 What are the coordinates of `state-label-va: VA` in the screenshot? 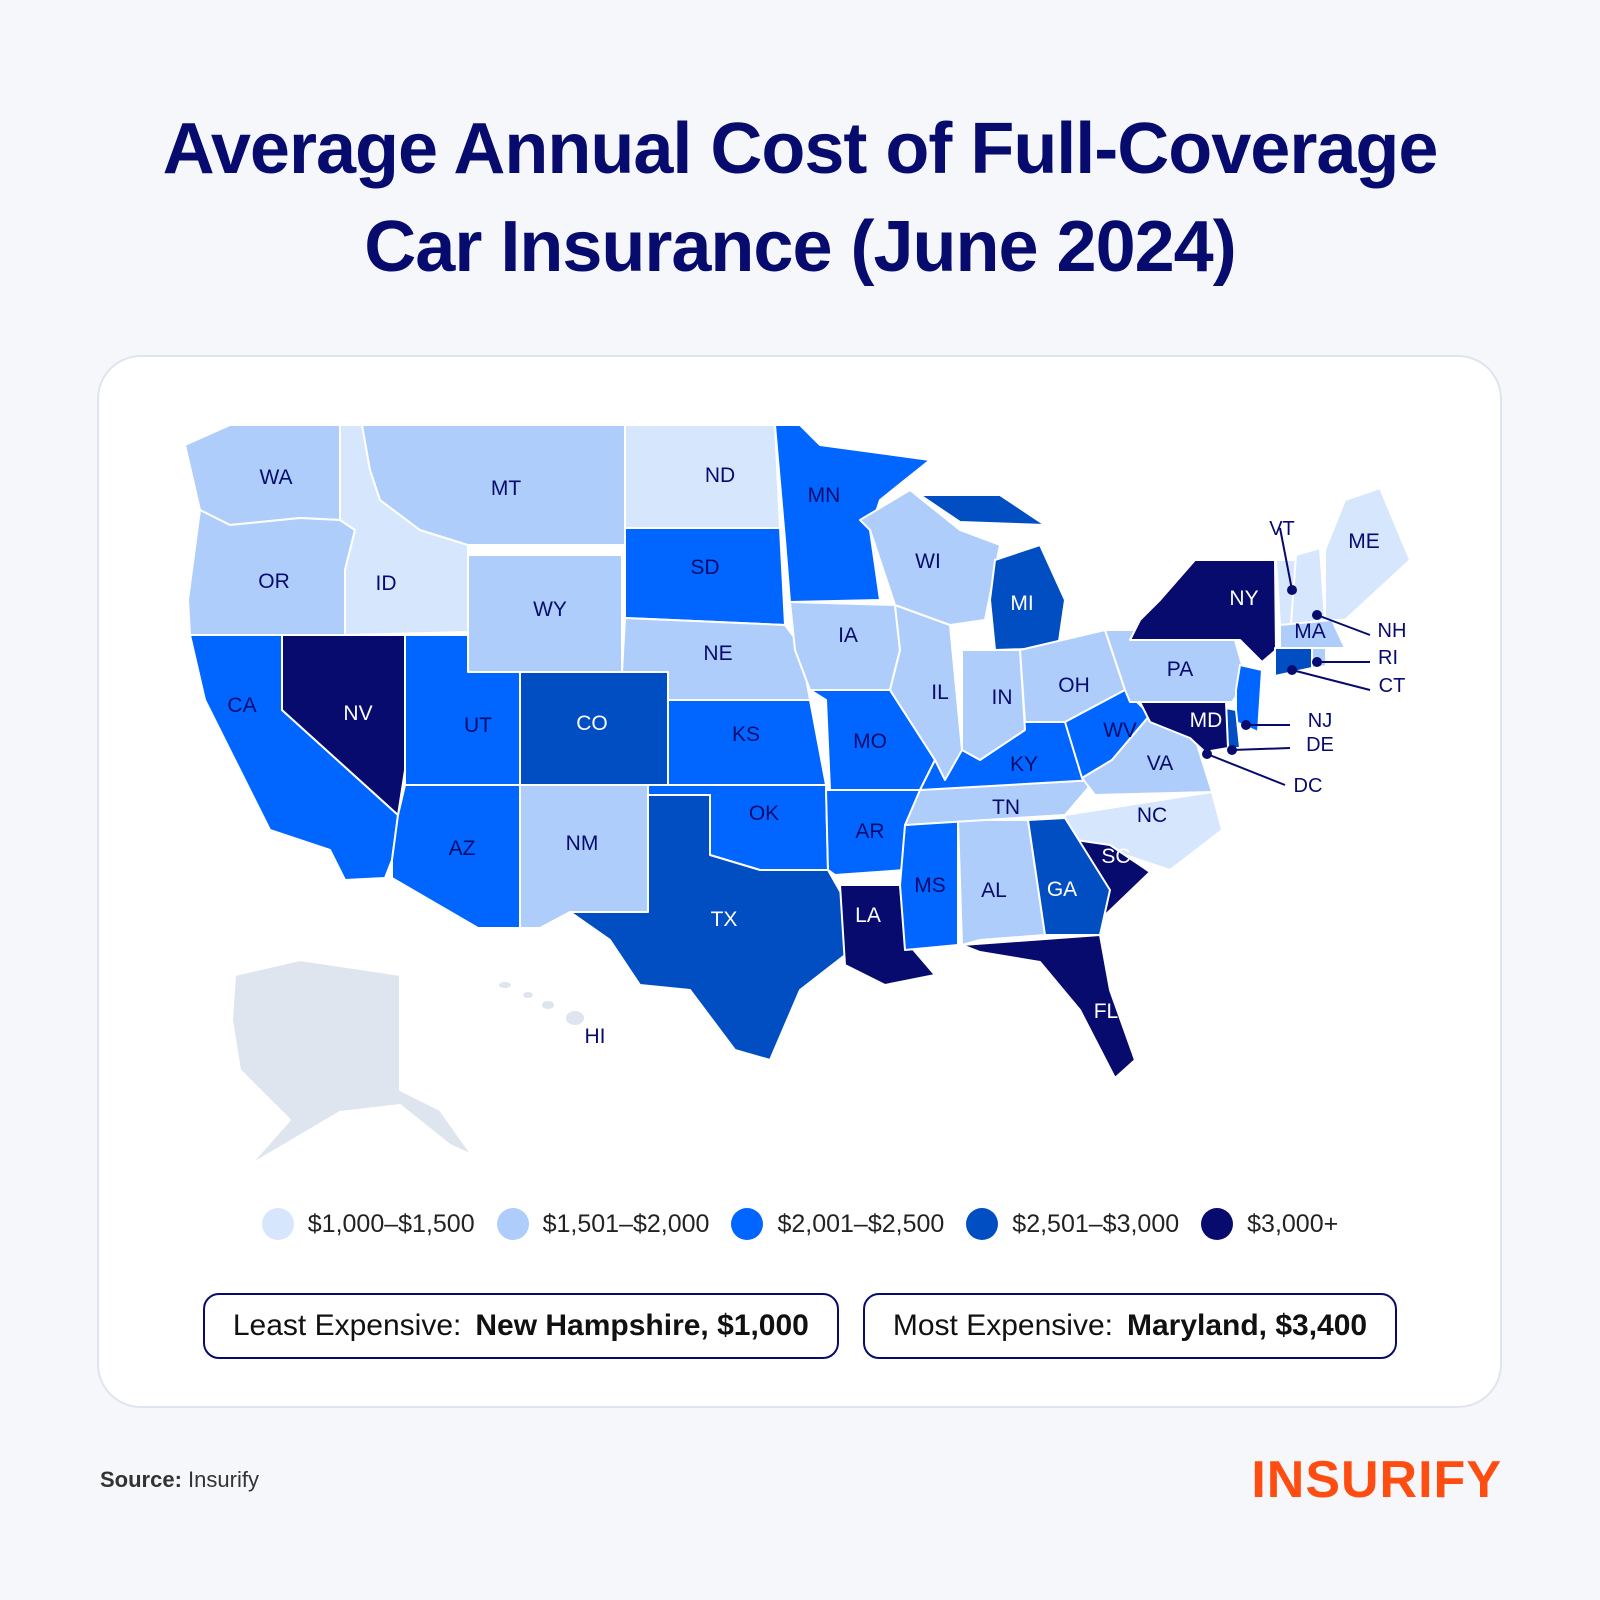 It's located at (1160, 763).